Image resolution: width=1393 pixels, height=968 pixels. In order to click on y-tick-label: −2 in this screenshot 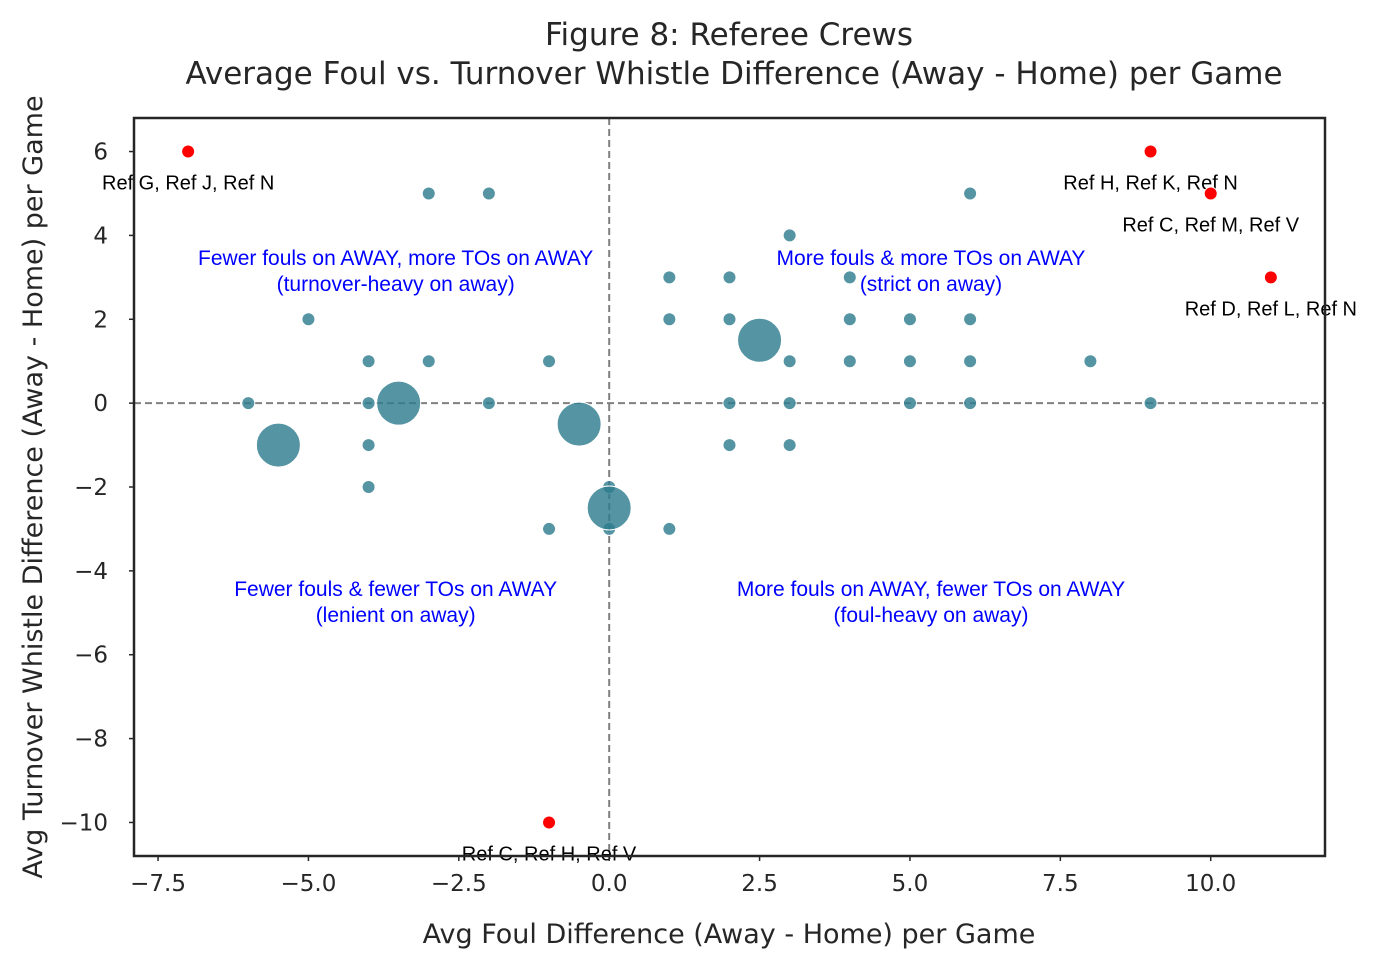, I will do `click(91, 488)`.